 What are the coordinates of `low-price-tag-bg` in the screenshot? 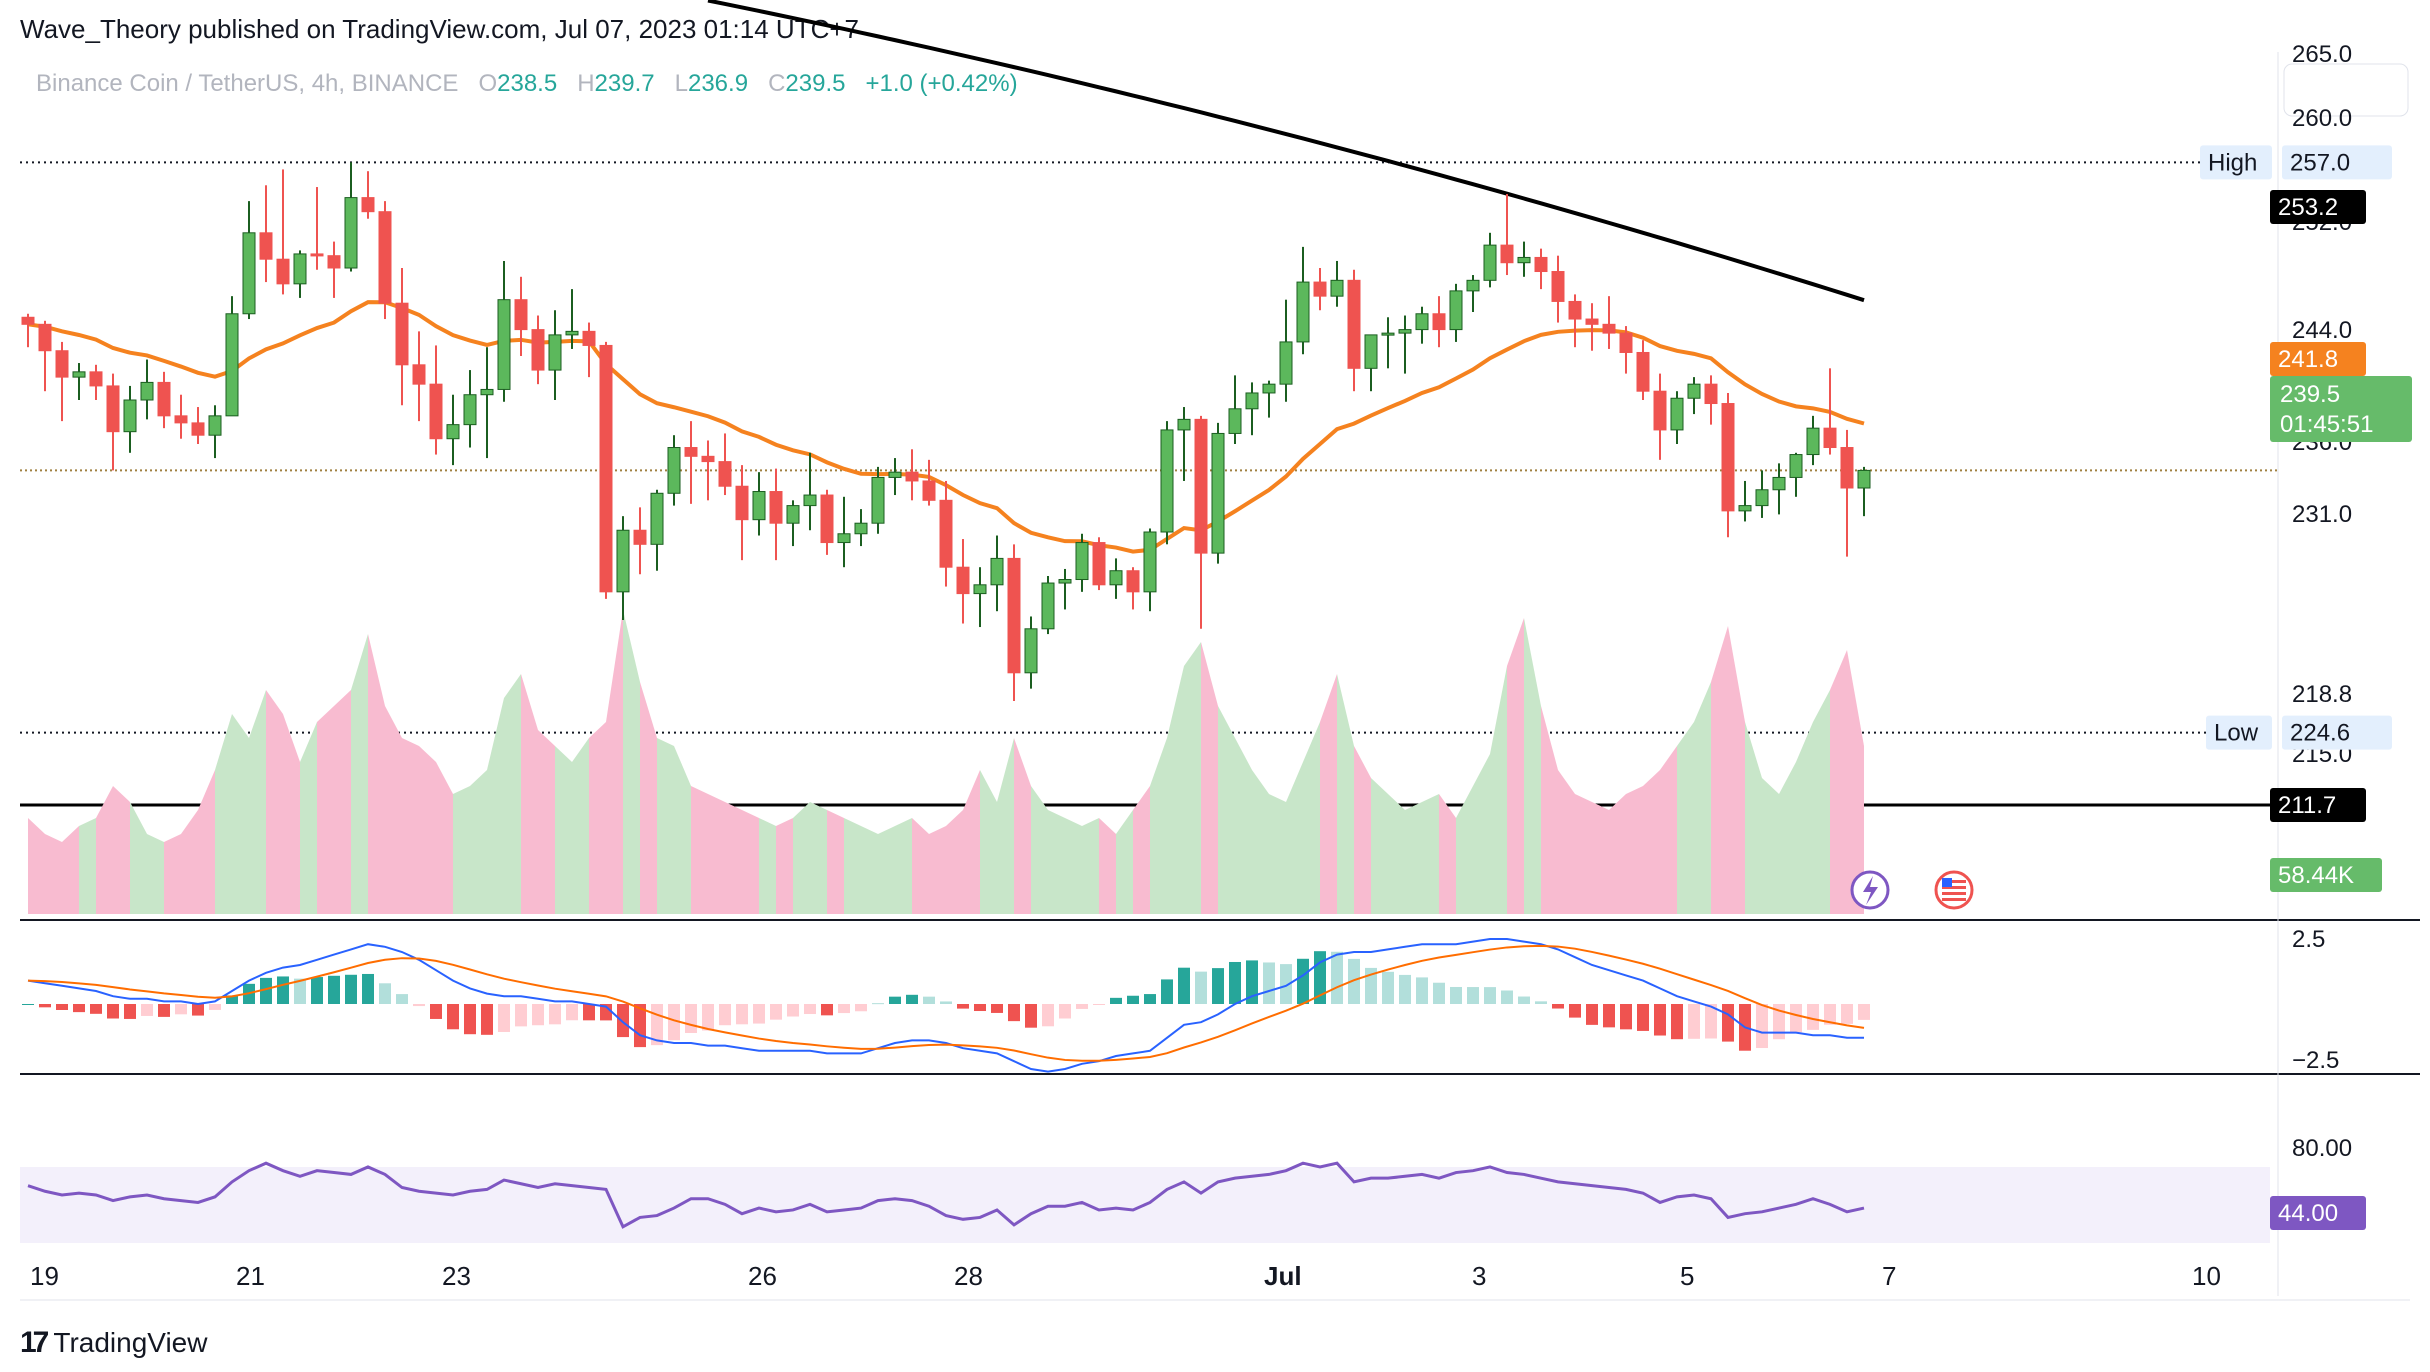 It's located at (2337, 732).